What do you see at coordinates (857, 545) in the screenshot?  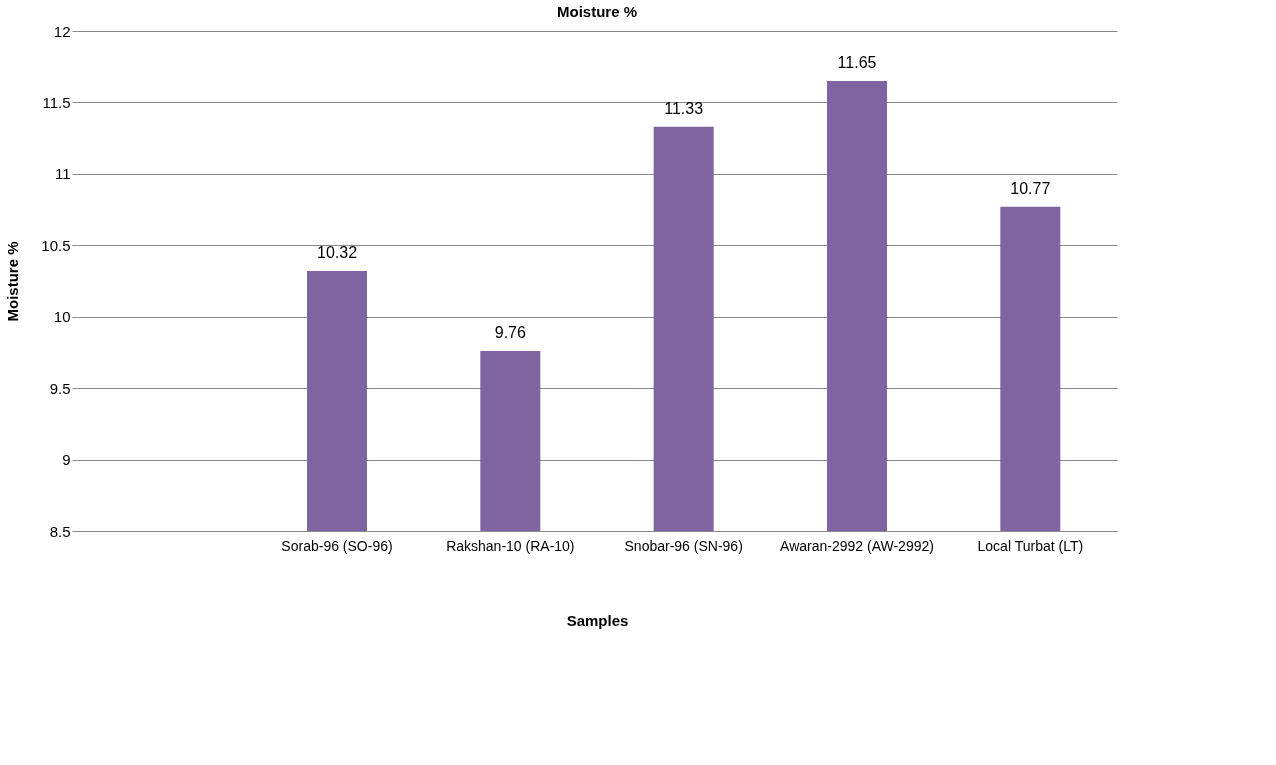 I see `x-tick-label: Awaran-2992 (AW-2992)` at bounding box center [857, 545].